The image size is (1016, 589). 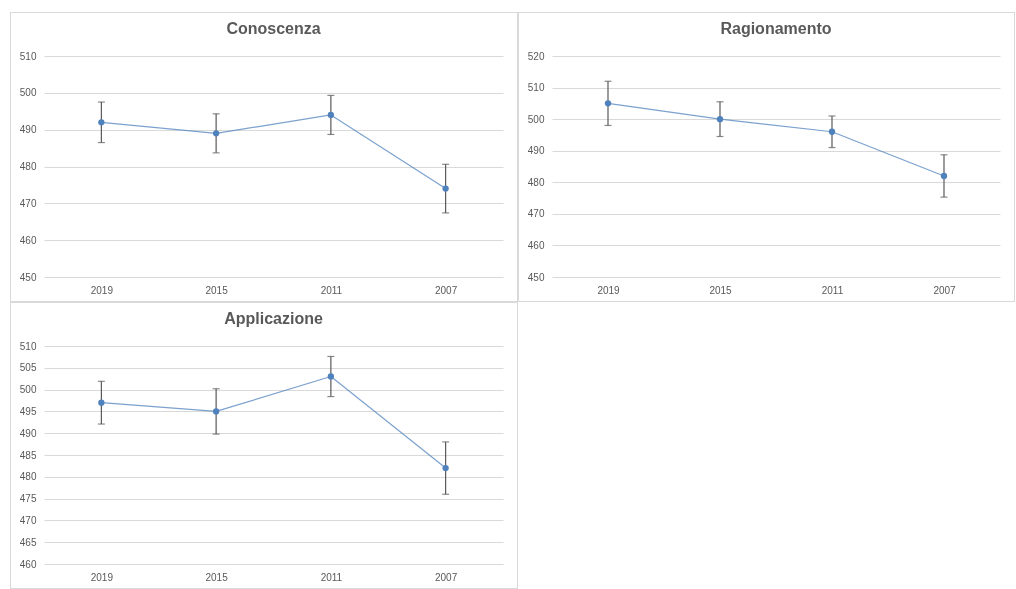 I want to click on y-tick-label: 475, so click(x=28, y=499).